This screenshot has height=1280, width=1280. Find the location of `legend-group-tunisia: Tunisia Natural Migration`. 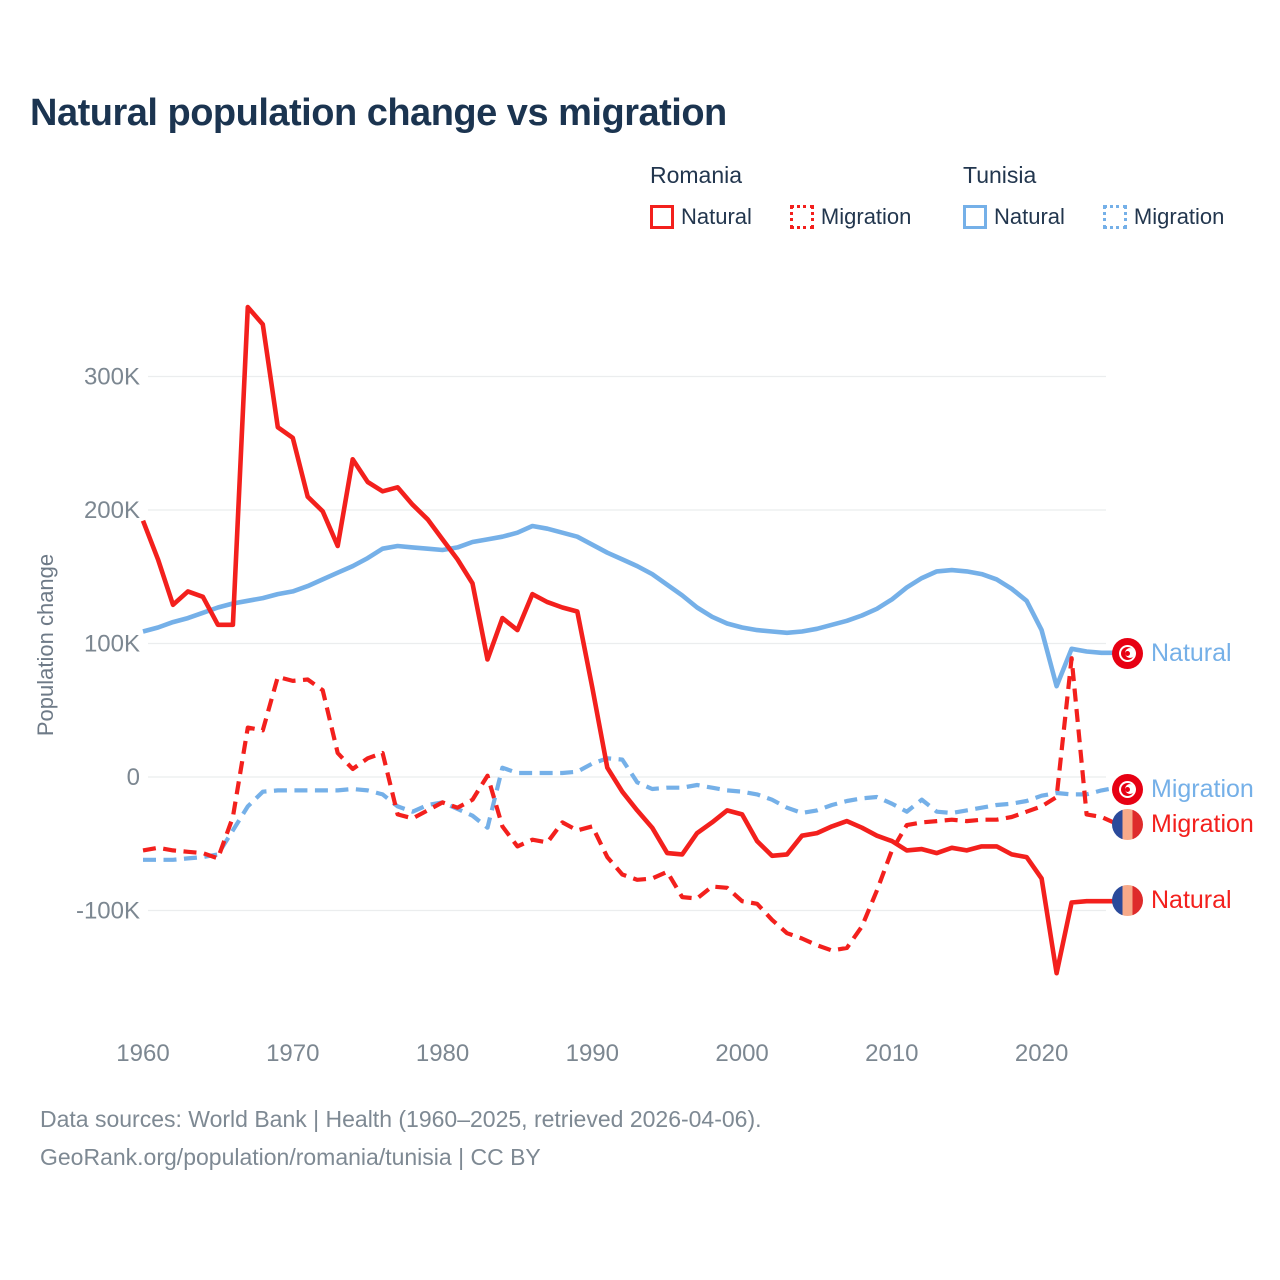

legend-group-tunisia: Tunisia Natural Migration is located at coordinates (1093, 196).